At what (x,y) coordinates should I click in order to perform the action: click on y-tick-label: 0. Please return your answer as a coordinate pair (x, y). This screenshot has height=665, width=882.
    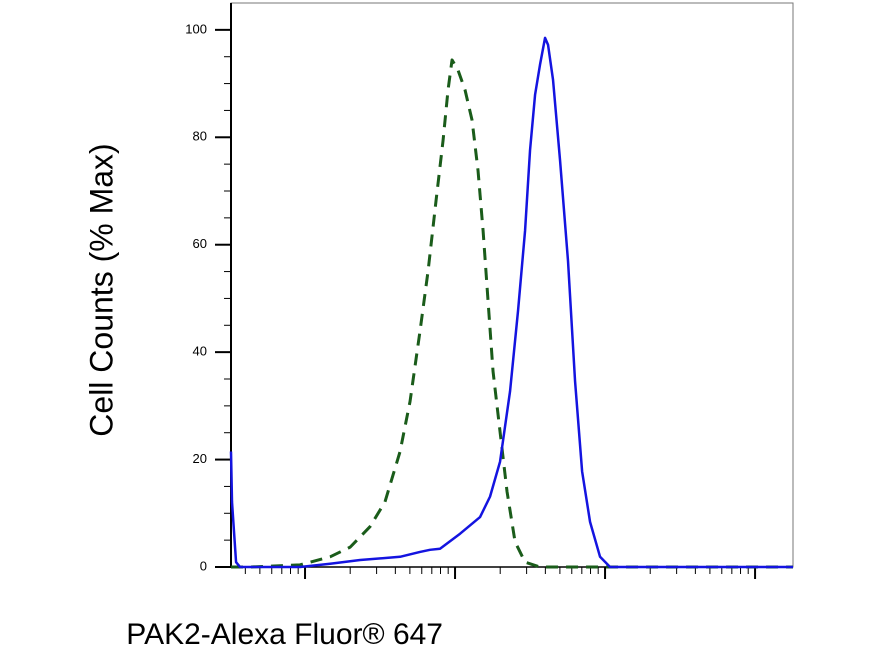
    Looking at the image, I should click on (203, 565).